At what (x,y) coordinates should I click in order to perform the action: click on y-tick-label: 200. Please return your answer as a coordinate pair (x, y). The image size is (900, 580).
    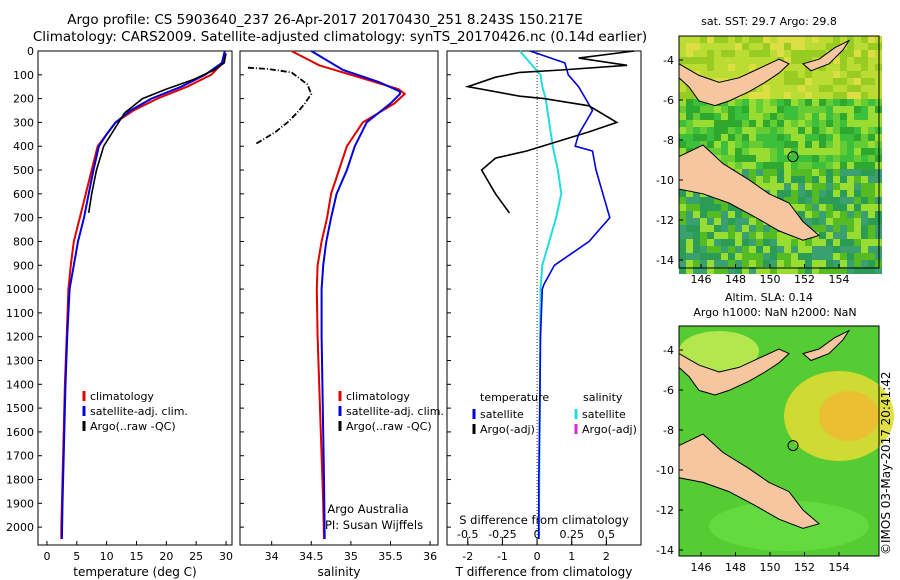
    Looking at the image, I should click on (23, 99).